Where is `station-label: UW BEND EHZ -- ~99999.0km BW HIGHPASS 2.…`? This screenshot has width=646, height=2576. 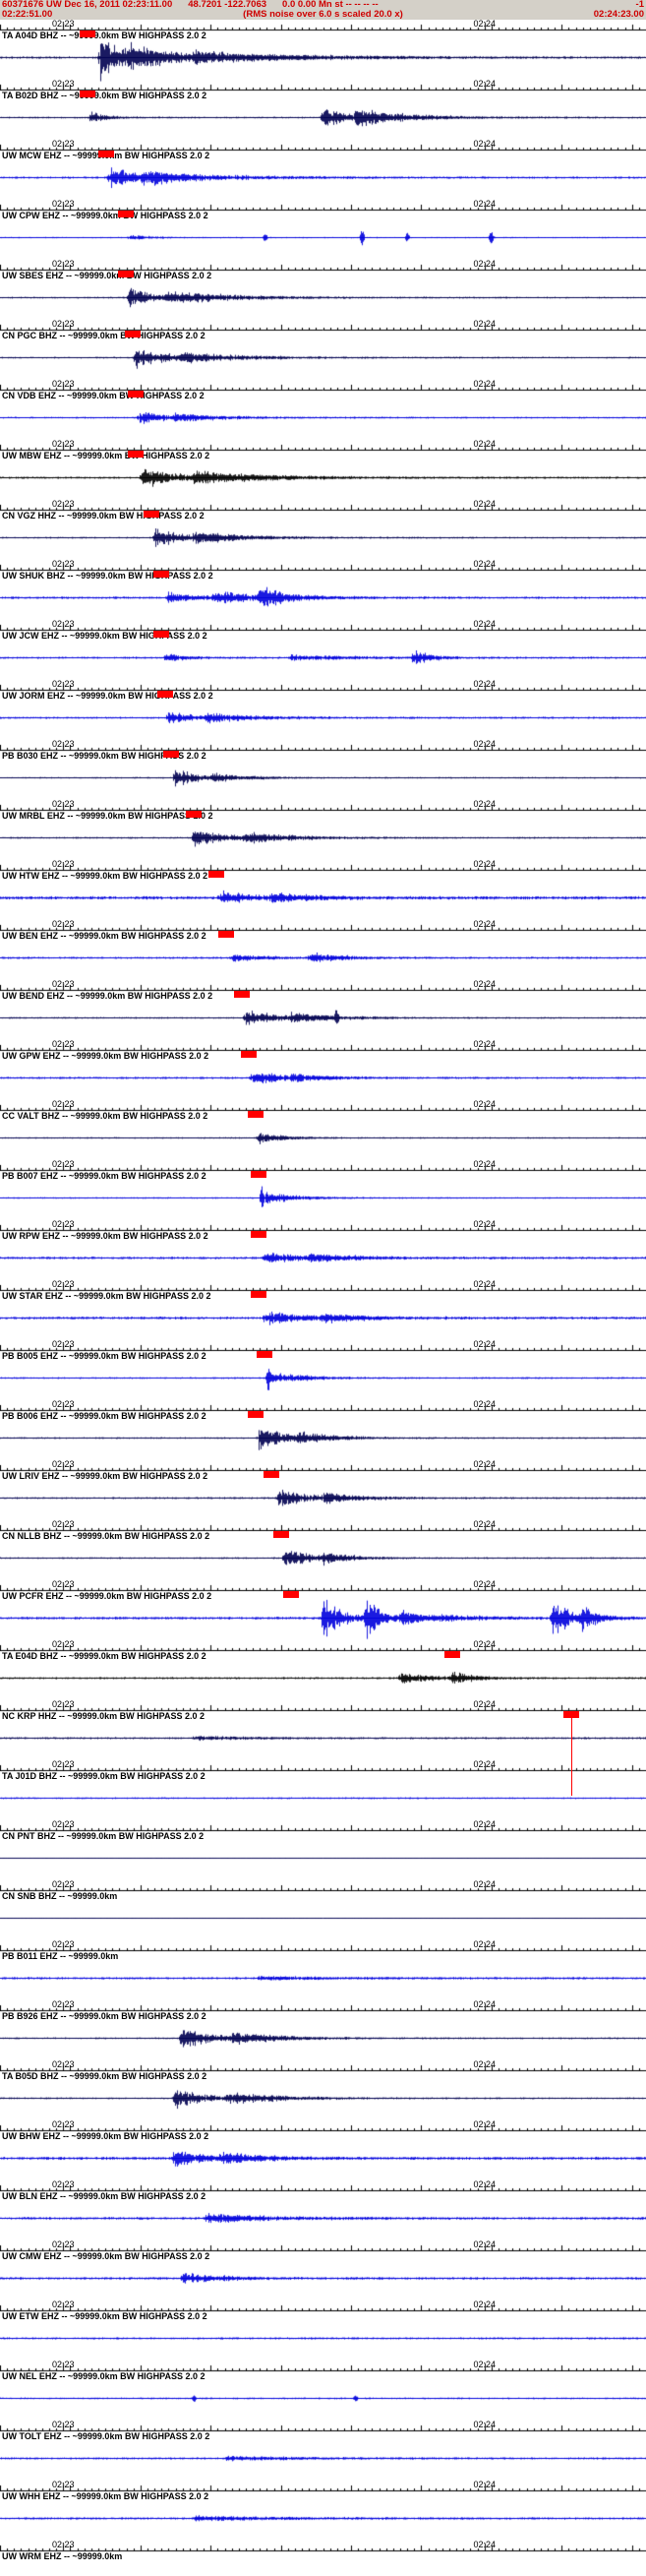 station-label: UW BEND EHZ -- ~99999.0km BW HIGHPASS 2.… is located at coordinates (107, 996).